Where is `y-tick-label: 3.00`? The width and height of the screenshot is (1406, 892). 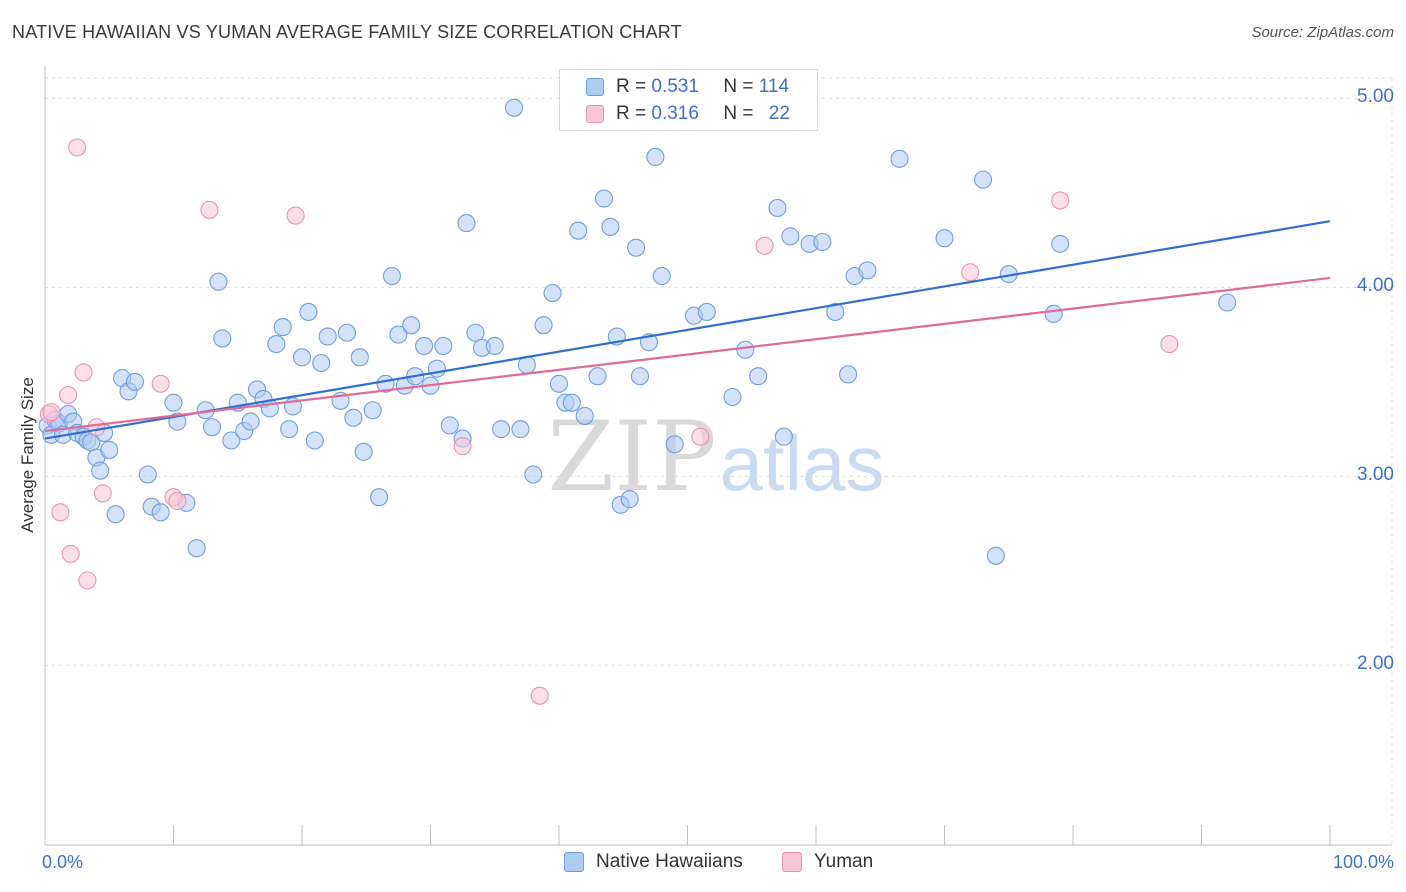 y-tick-label: 3.00 is located at coordinates (1375, 475).